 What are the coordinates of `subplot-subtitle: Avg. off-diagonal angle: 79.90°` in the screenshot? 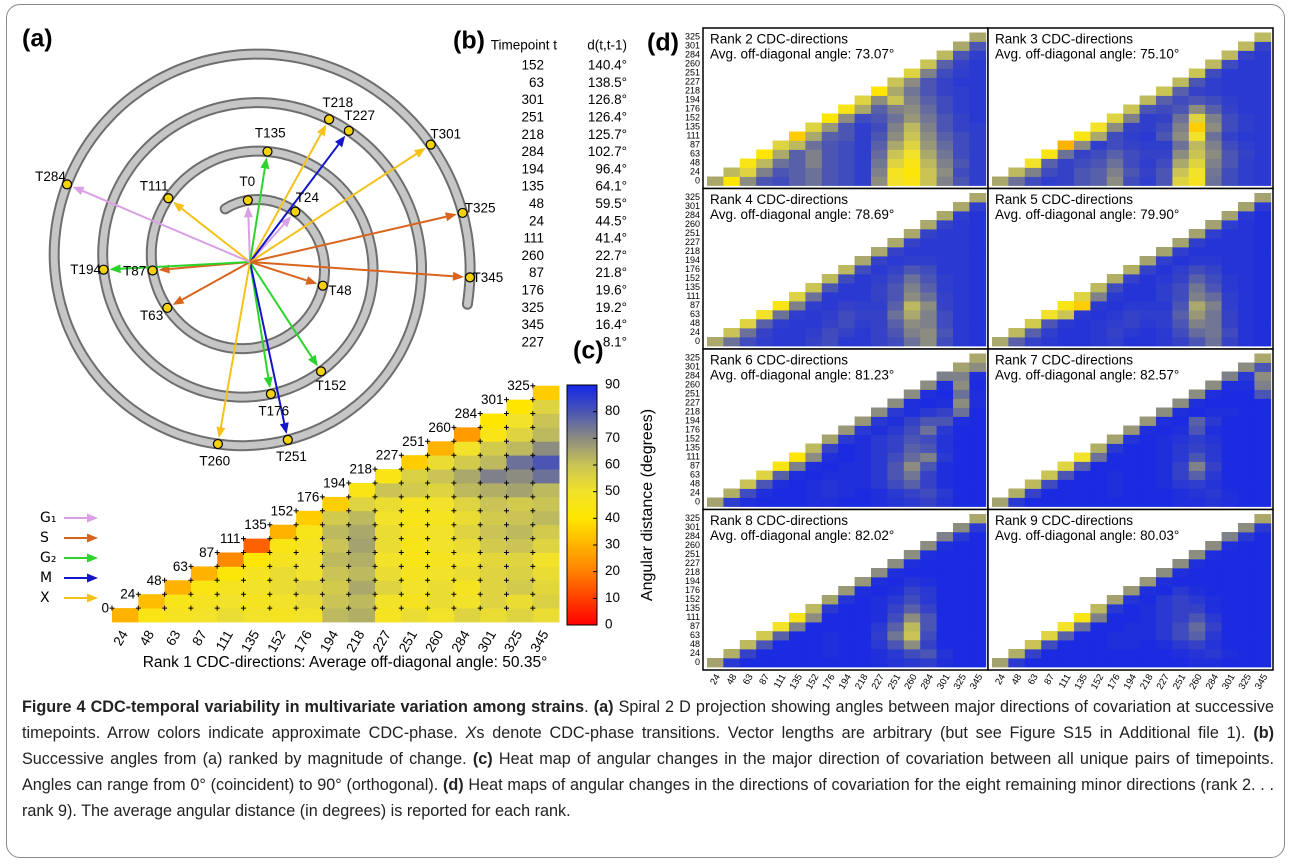 It's located at (1087, 214).